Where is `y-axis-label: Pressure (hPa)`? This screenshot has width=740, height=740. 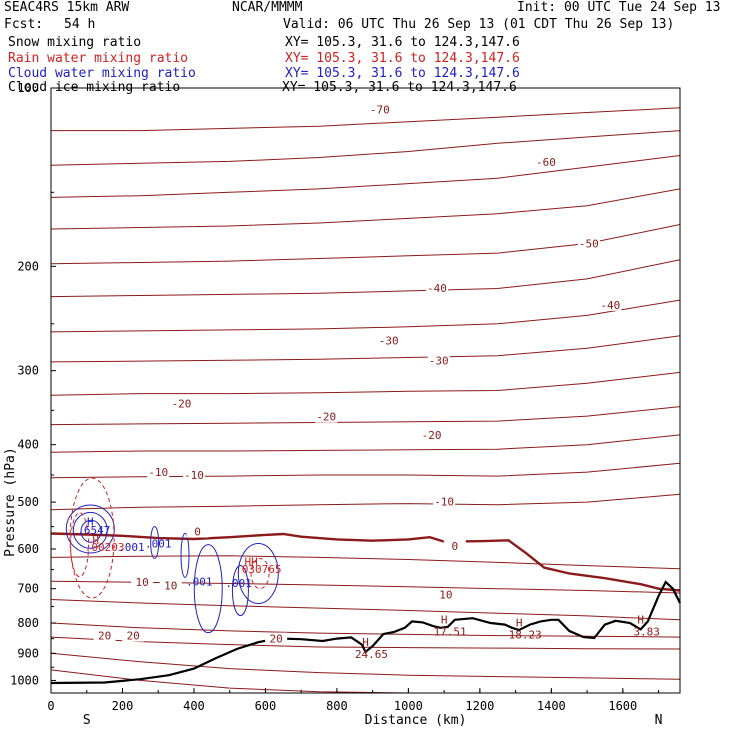
y-axis-label: Pressure (hPa) is located at coordinates (10, 502).